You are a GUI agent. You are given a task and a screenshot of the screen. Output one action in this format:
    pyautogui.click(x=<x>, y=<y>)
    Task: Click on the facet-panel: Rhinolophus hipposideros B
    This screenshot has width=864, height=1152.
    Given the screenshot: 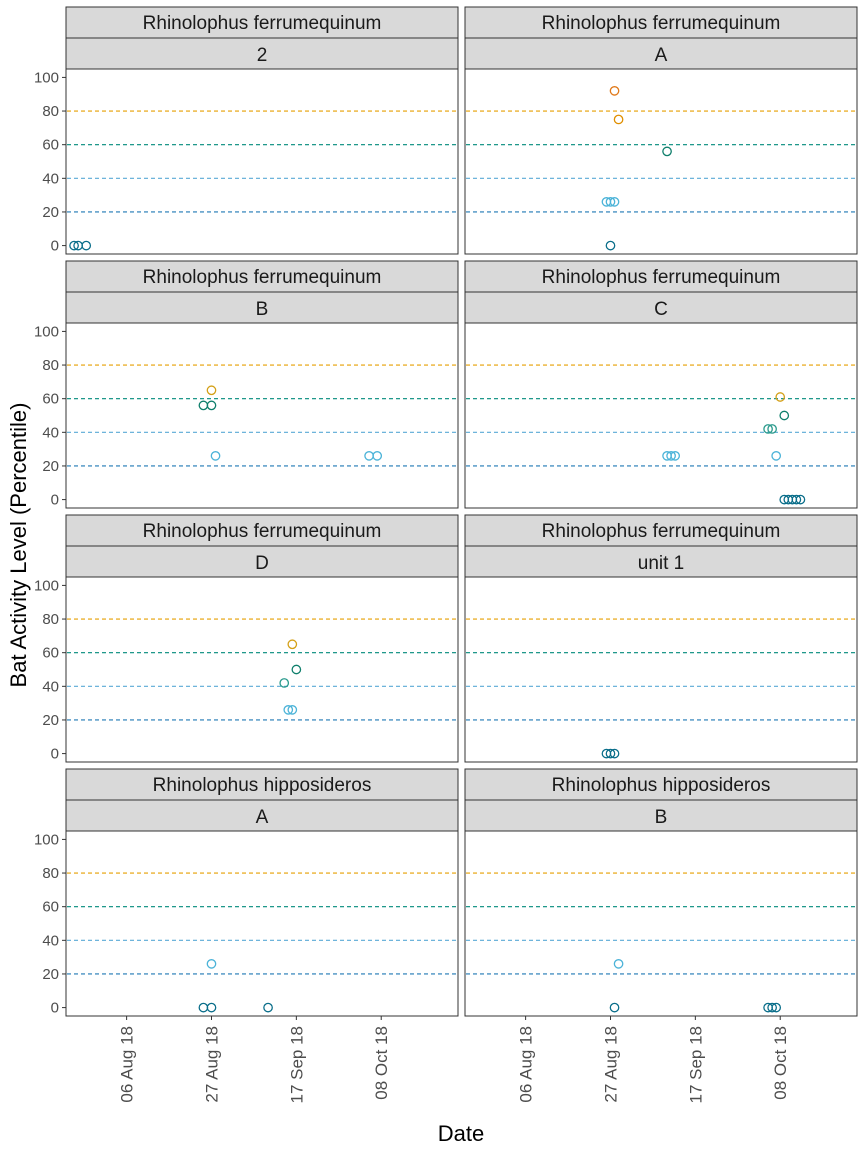 What is the action you would take?
    pyautogui.click(x=661, y=892)
    